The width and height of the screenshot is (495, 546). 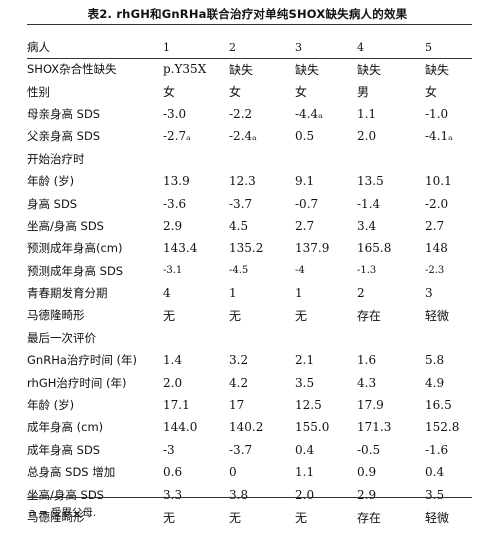 I want to click on cell-patient-2: 4.5, so click(x=239, y=225).